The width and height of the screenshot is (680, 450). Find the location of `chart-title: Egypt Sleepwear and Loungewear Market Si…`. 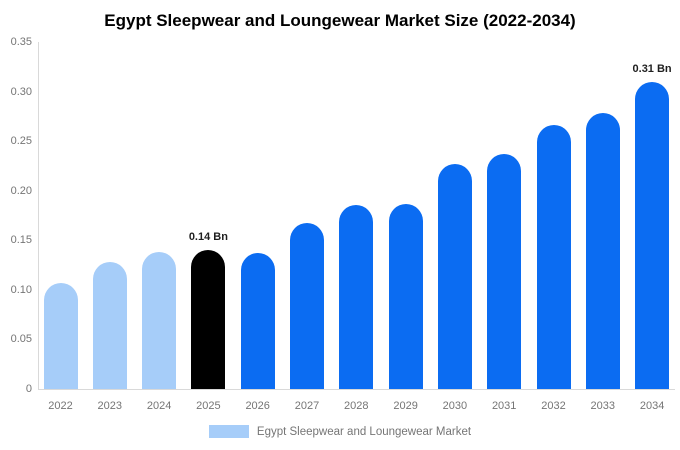

chart-title: Egypt Sleepwear and Loungewear Market Si… is located at coordinates (340, 20).